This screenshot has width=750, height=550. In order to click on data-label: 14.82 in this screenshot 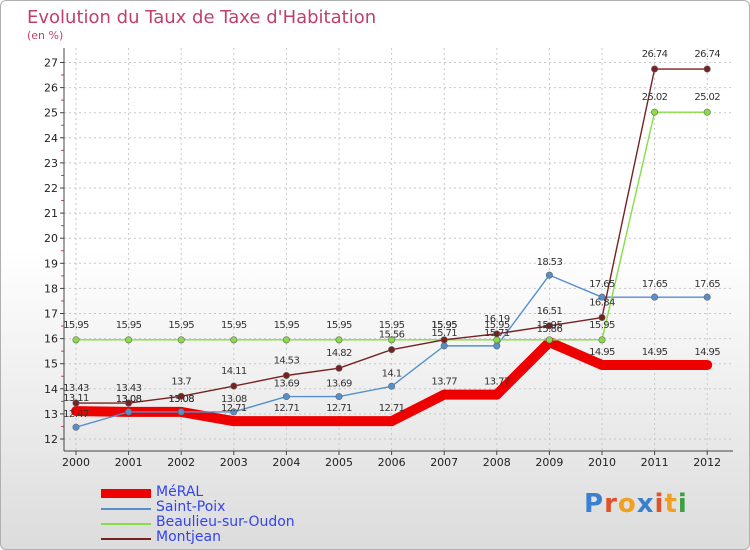, I will do `click(339, 353)`.